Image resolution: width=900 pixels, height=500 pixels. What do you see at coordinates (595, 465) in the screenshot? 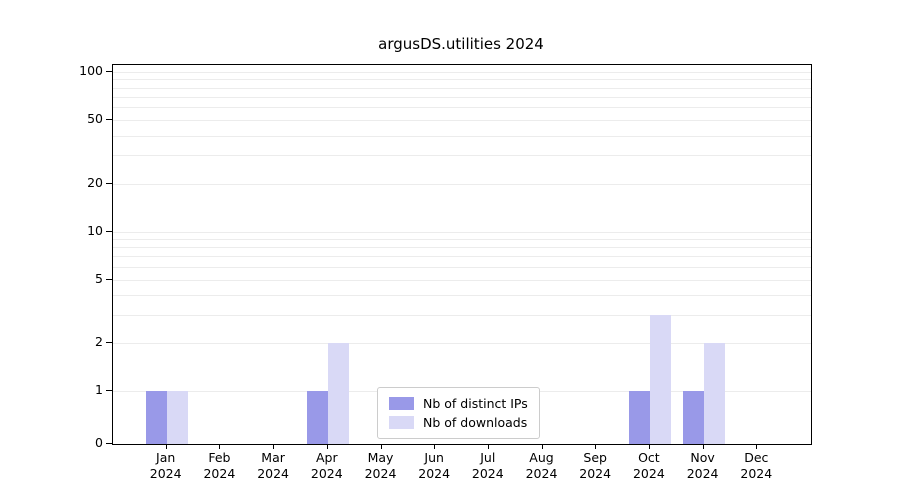
I see `x-tick-label: Sep 2024` at bounding box center [595, 465].